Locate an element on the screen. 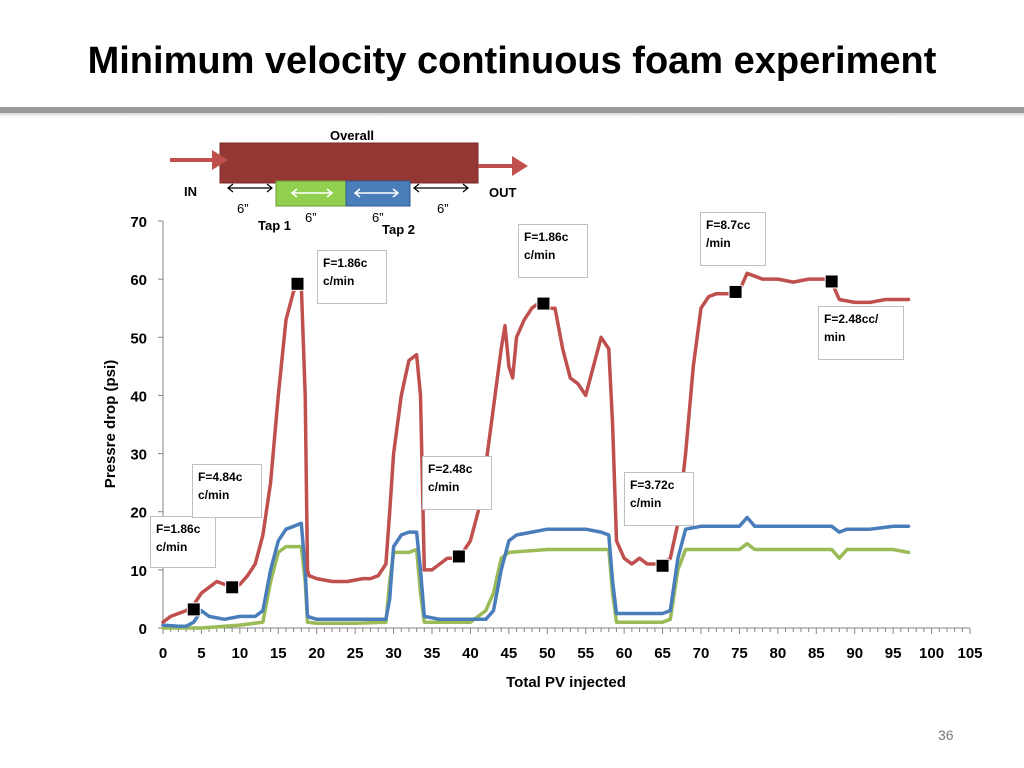  x-tick-label: 25 is located at coordinates (355, 653).